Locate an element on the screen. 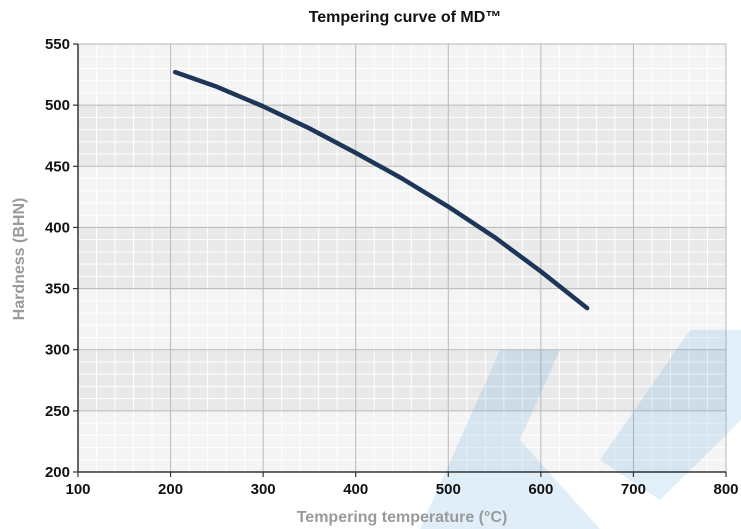 Image resolution: width=741 pixels, height=529 pixels. y-tick-label: 450 is located at coordinates (57, 166).